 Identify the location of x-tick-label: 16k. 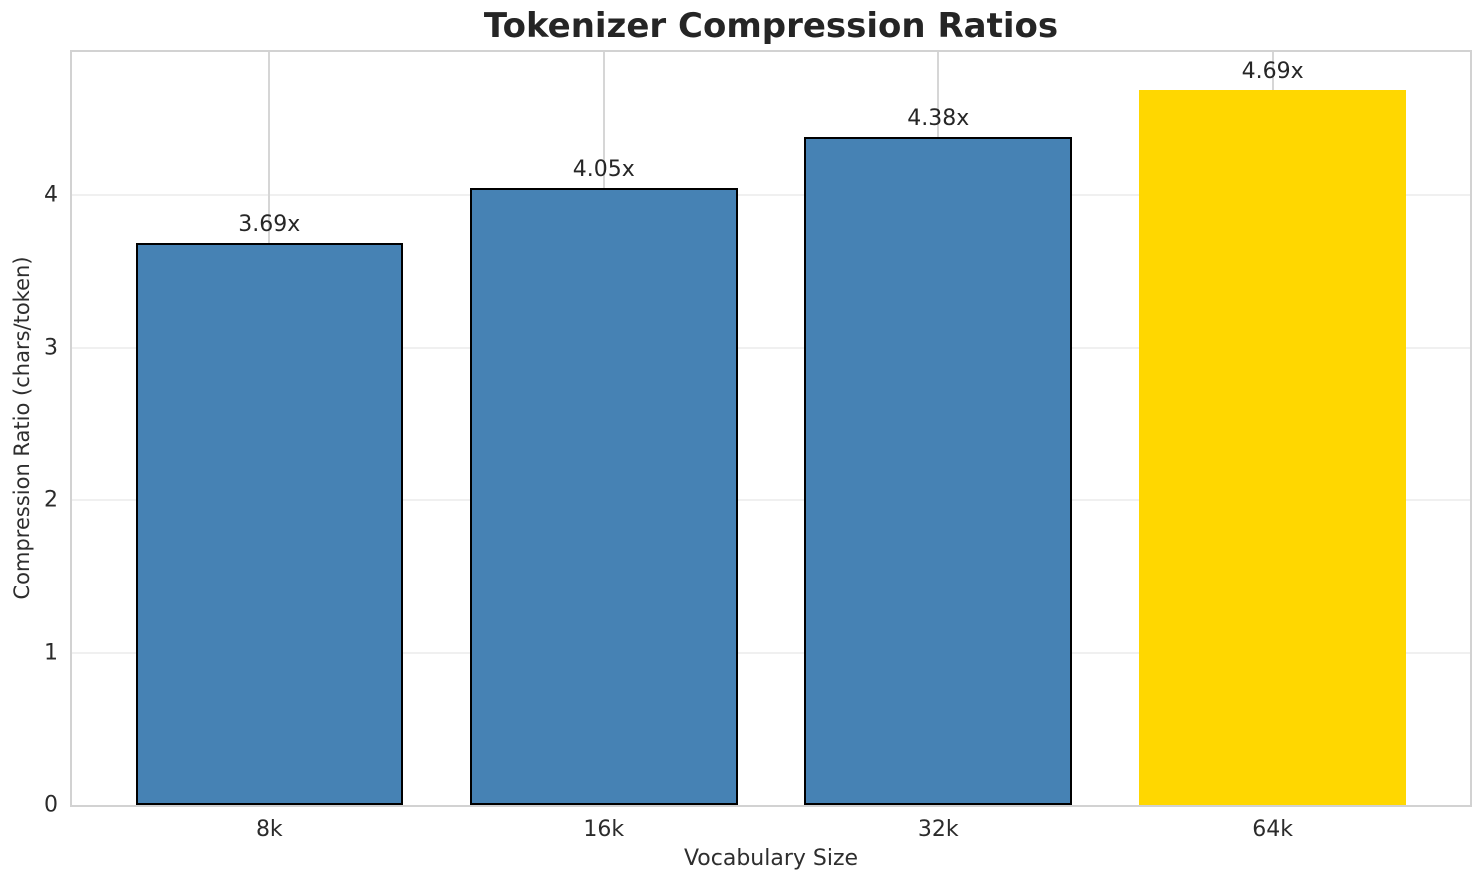
(604, 829).